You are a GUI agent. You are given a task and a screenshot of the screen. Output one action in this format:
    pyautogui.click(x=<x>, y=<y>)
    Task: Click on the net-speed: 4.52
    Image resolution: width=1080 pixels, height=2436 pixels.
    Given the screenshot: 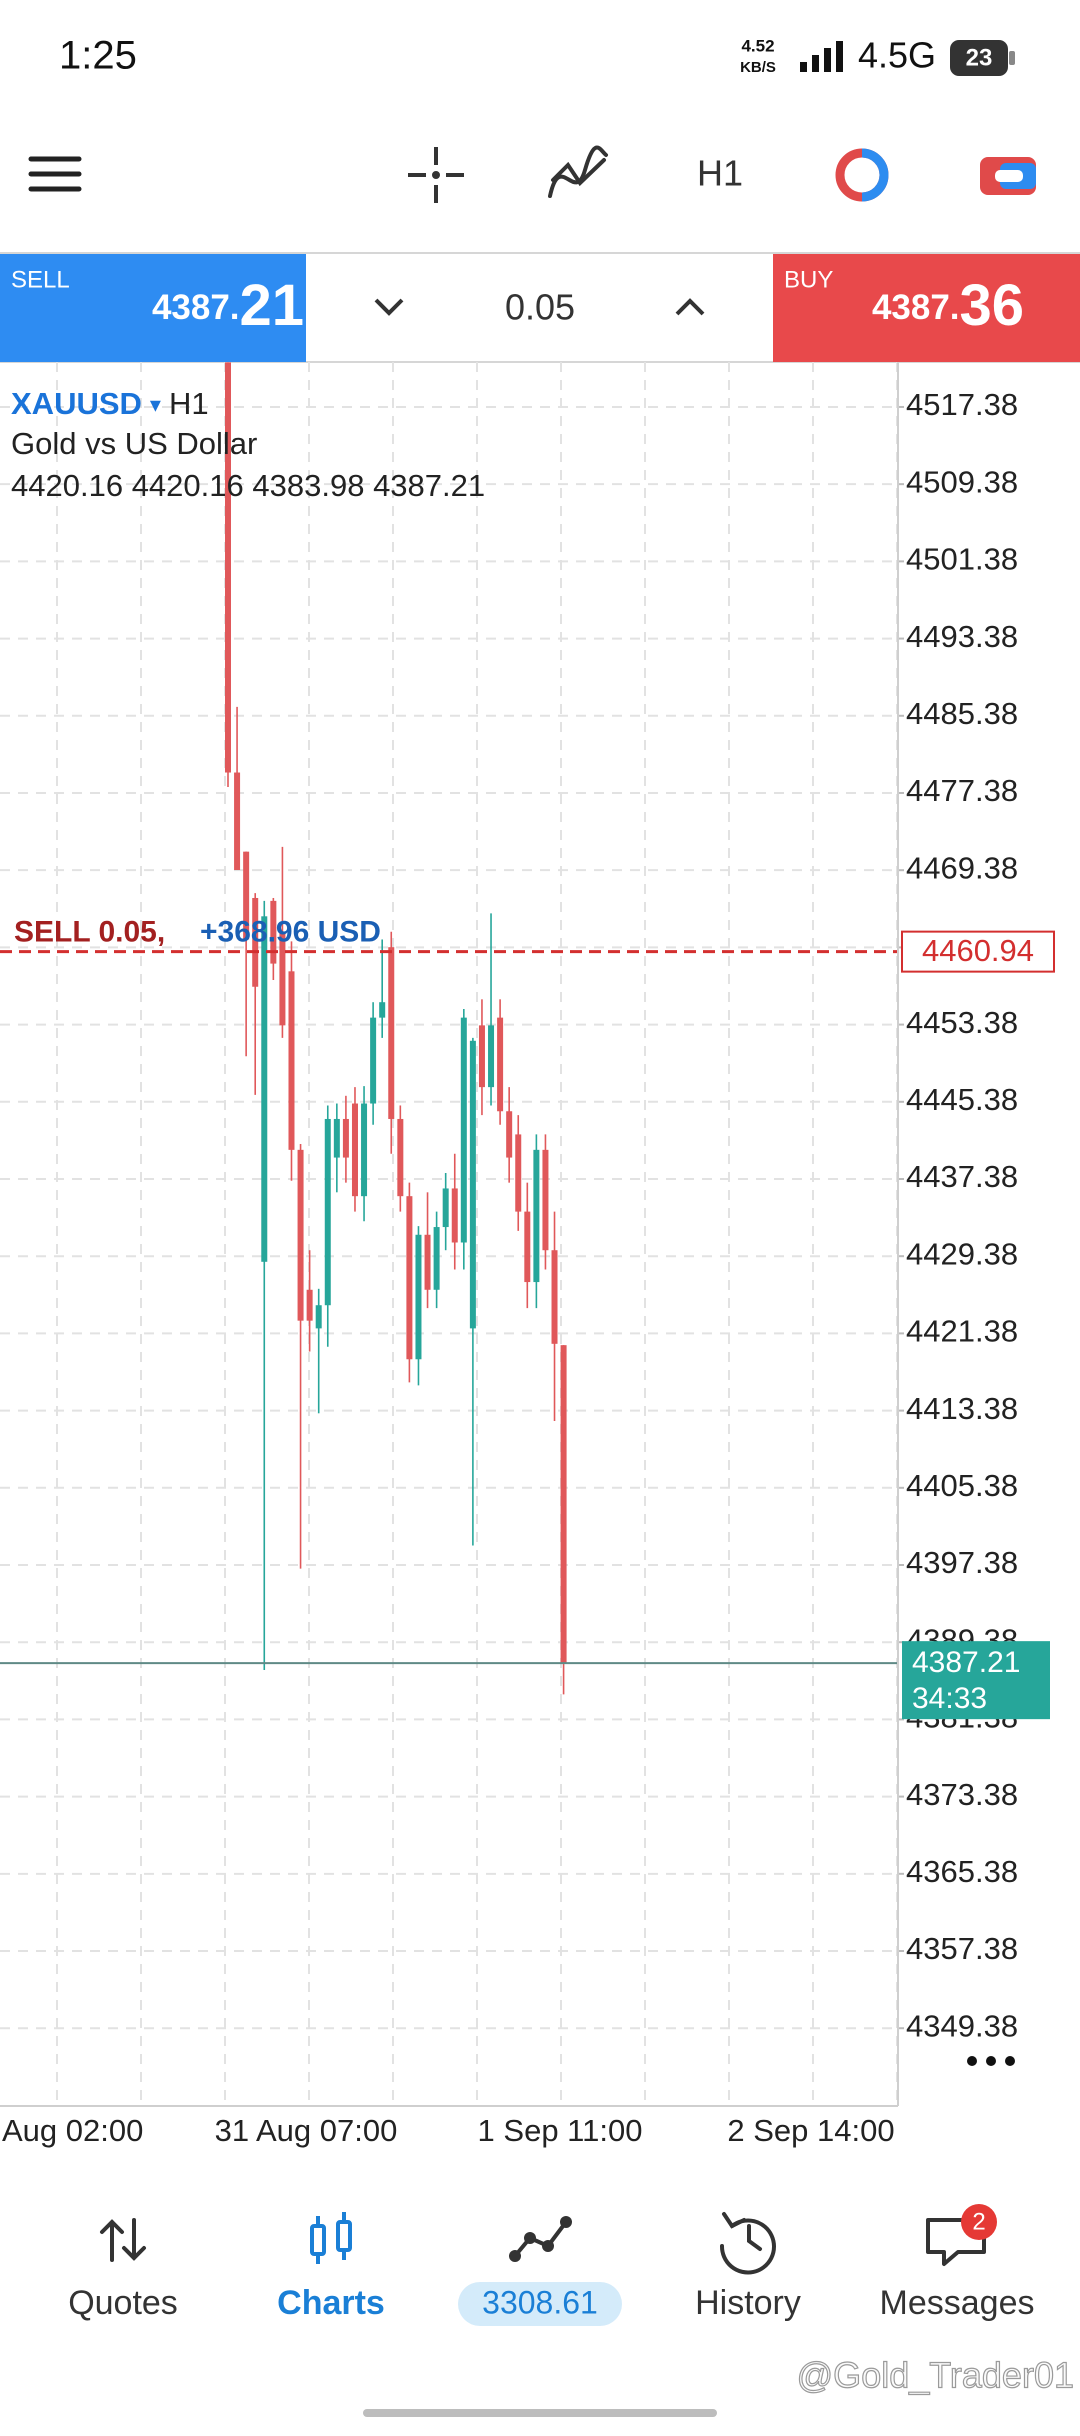 What is the action you would take?
    pyautogui.click(x=757, y=45)
    